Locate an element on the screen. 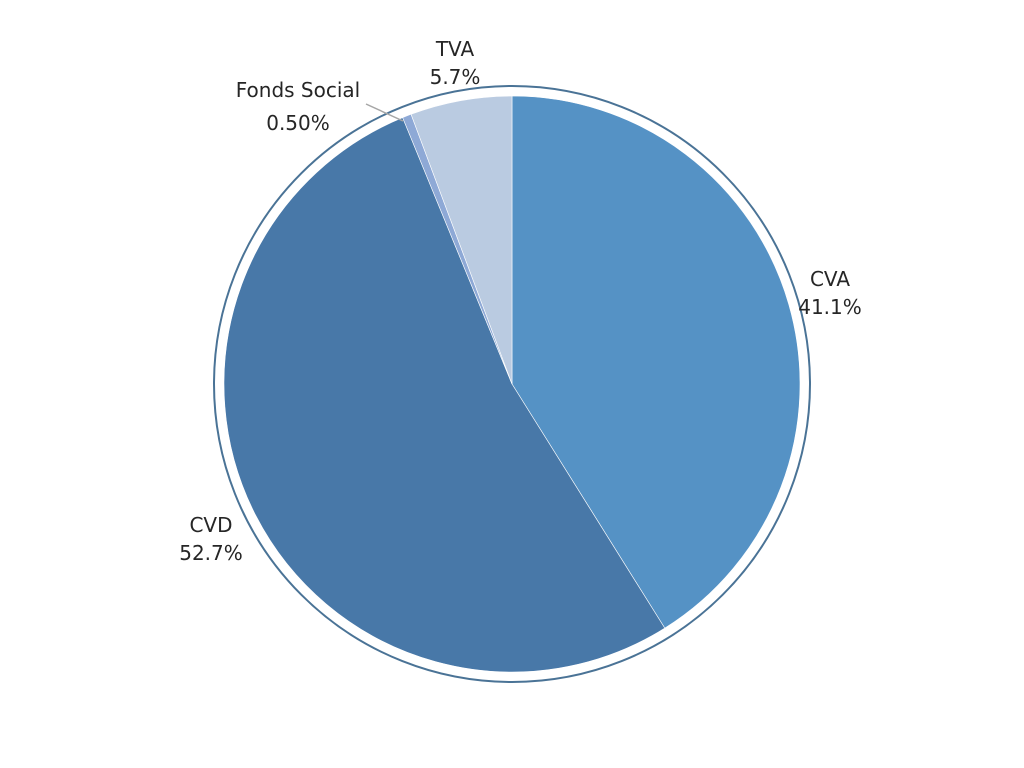 The image size is (1024, 768). slice-label-value-fonds-social: 0.50% is located at coordinates (298, 123).